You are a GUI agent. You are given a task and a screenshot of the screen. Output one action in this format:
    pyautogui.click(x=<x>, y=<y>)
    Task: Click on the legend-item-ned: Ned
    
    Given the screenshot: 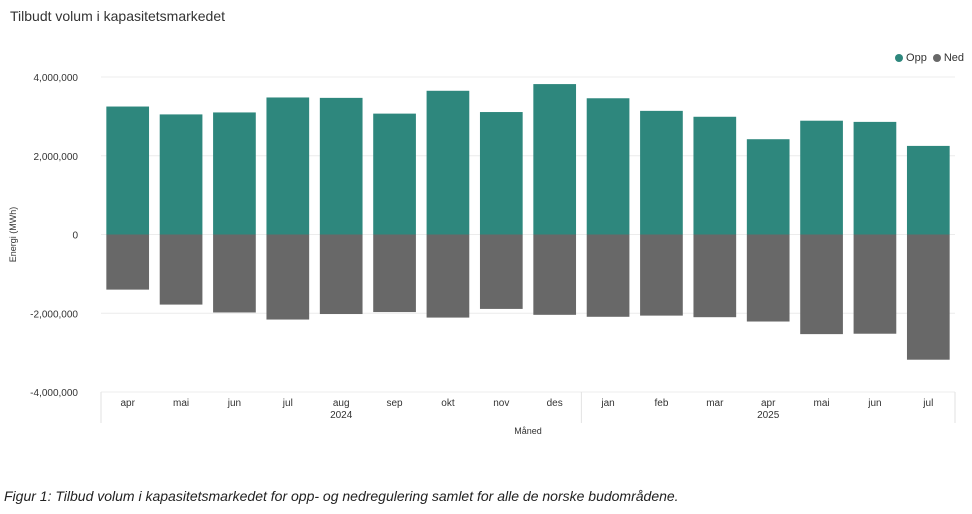 What is the action you would take?
    pyautogui.click(x=948, y=58)
    